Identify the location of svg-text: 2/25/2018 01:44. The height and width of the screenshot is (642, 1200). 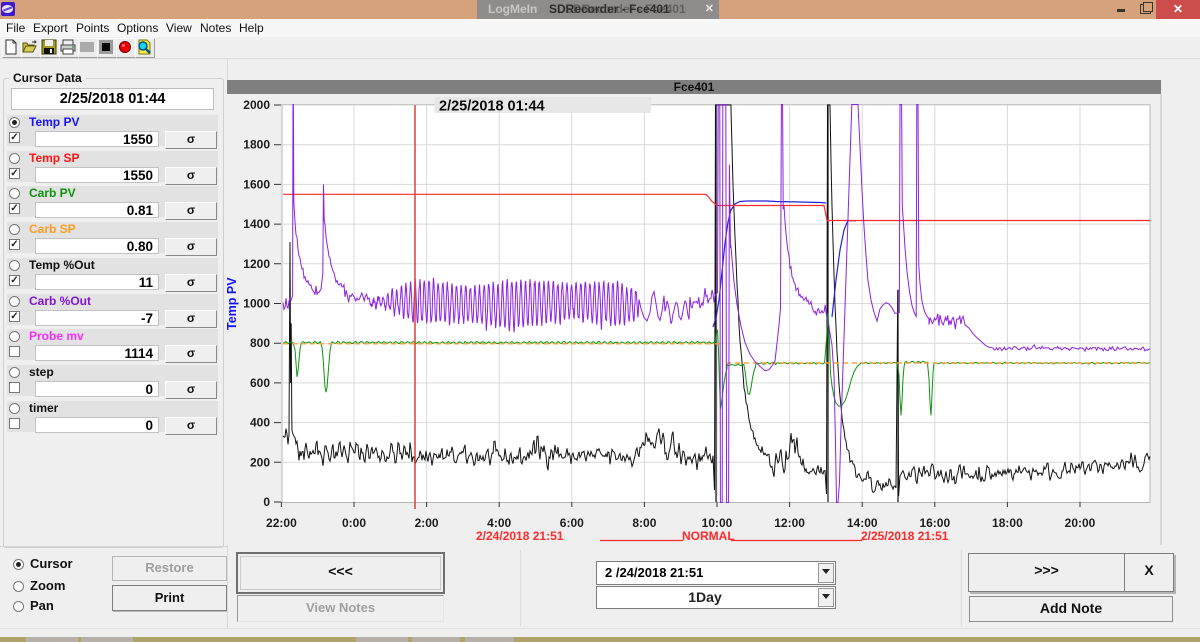
(492, 107).